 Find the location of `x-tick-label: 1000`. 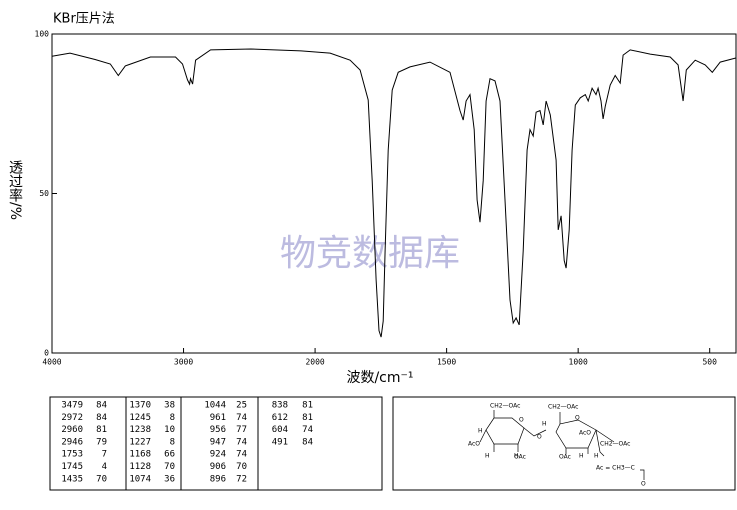

x-tick-label: 1000 is located at coordinates (578, 362).